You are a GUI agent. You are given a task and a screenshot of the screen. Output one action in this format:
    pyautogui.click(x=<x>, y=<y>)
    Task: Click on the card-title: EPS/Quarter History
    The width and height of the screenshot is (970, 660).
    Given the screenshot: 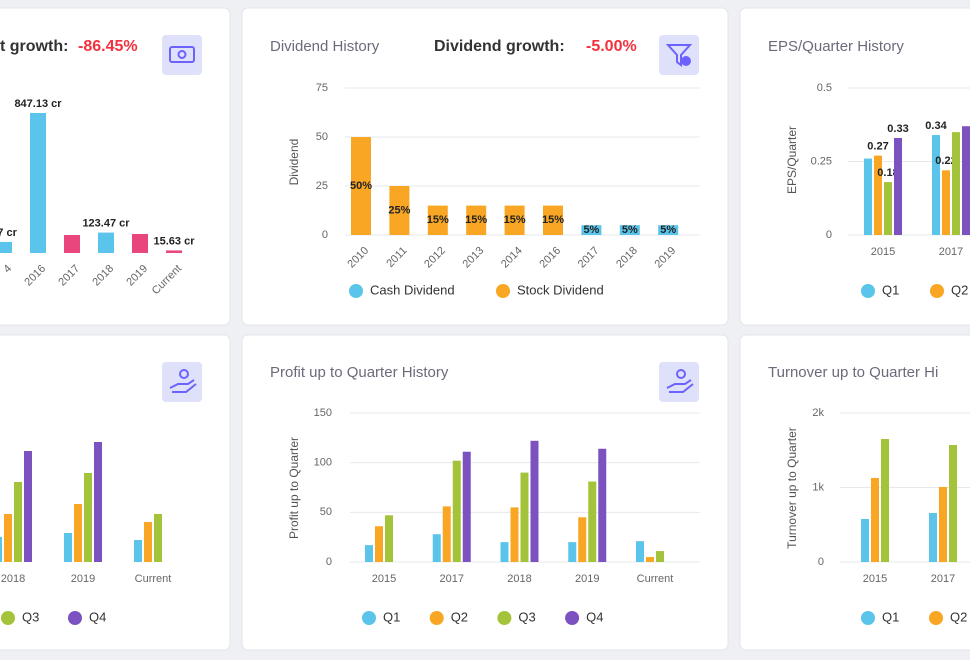 What is the action you would take?
    pyautogui.click(x=836, y=46)
    